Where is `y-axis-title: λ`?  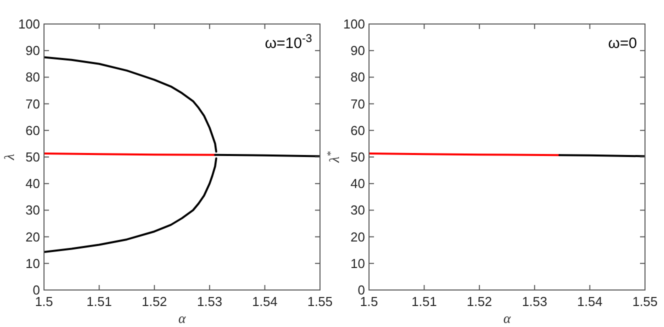 y-axis-title: λ is located at coordinates (10, 158).